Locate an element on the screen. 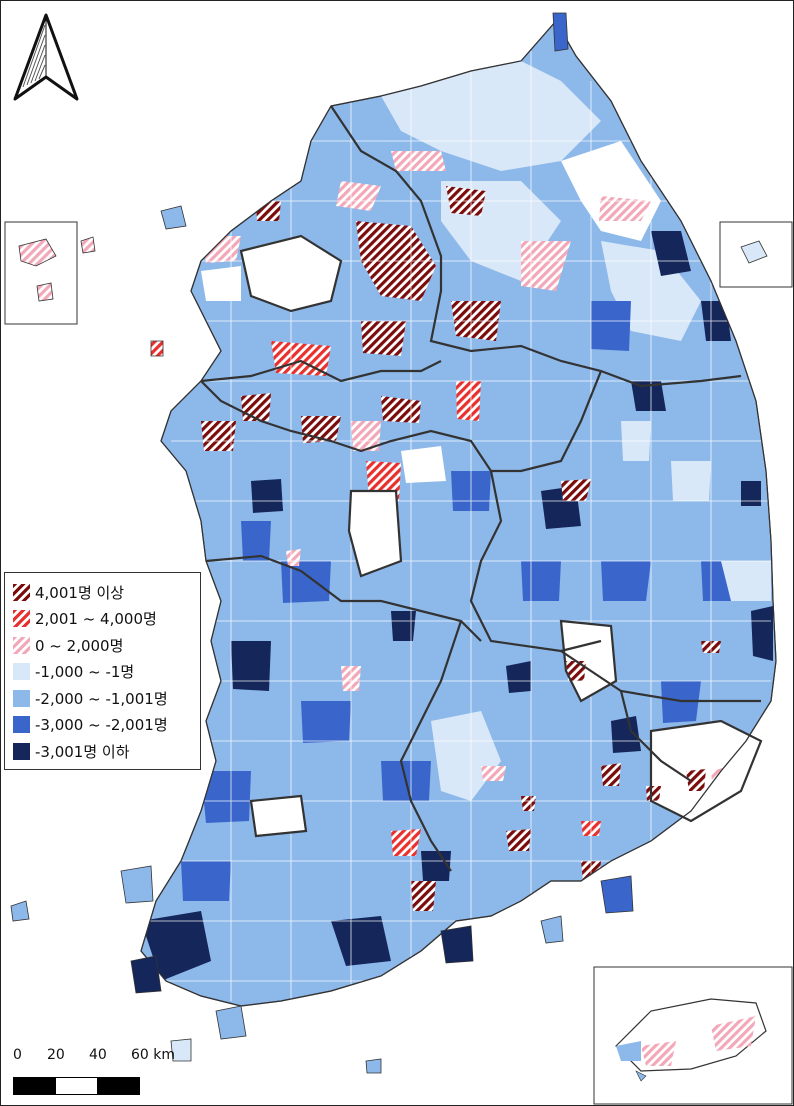  legend-item: -3,001명 이하 is located at coordinates (104, 751).